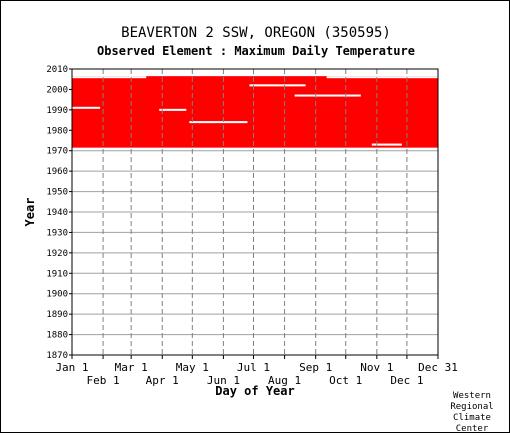 The image size is (510, 435). Describe the element at coordinates (57, 336) in the screenshot. I see `y-tick-label: 1880` at that location.